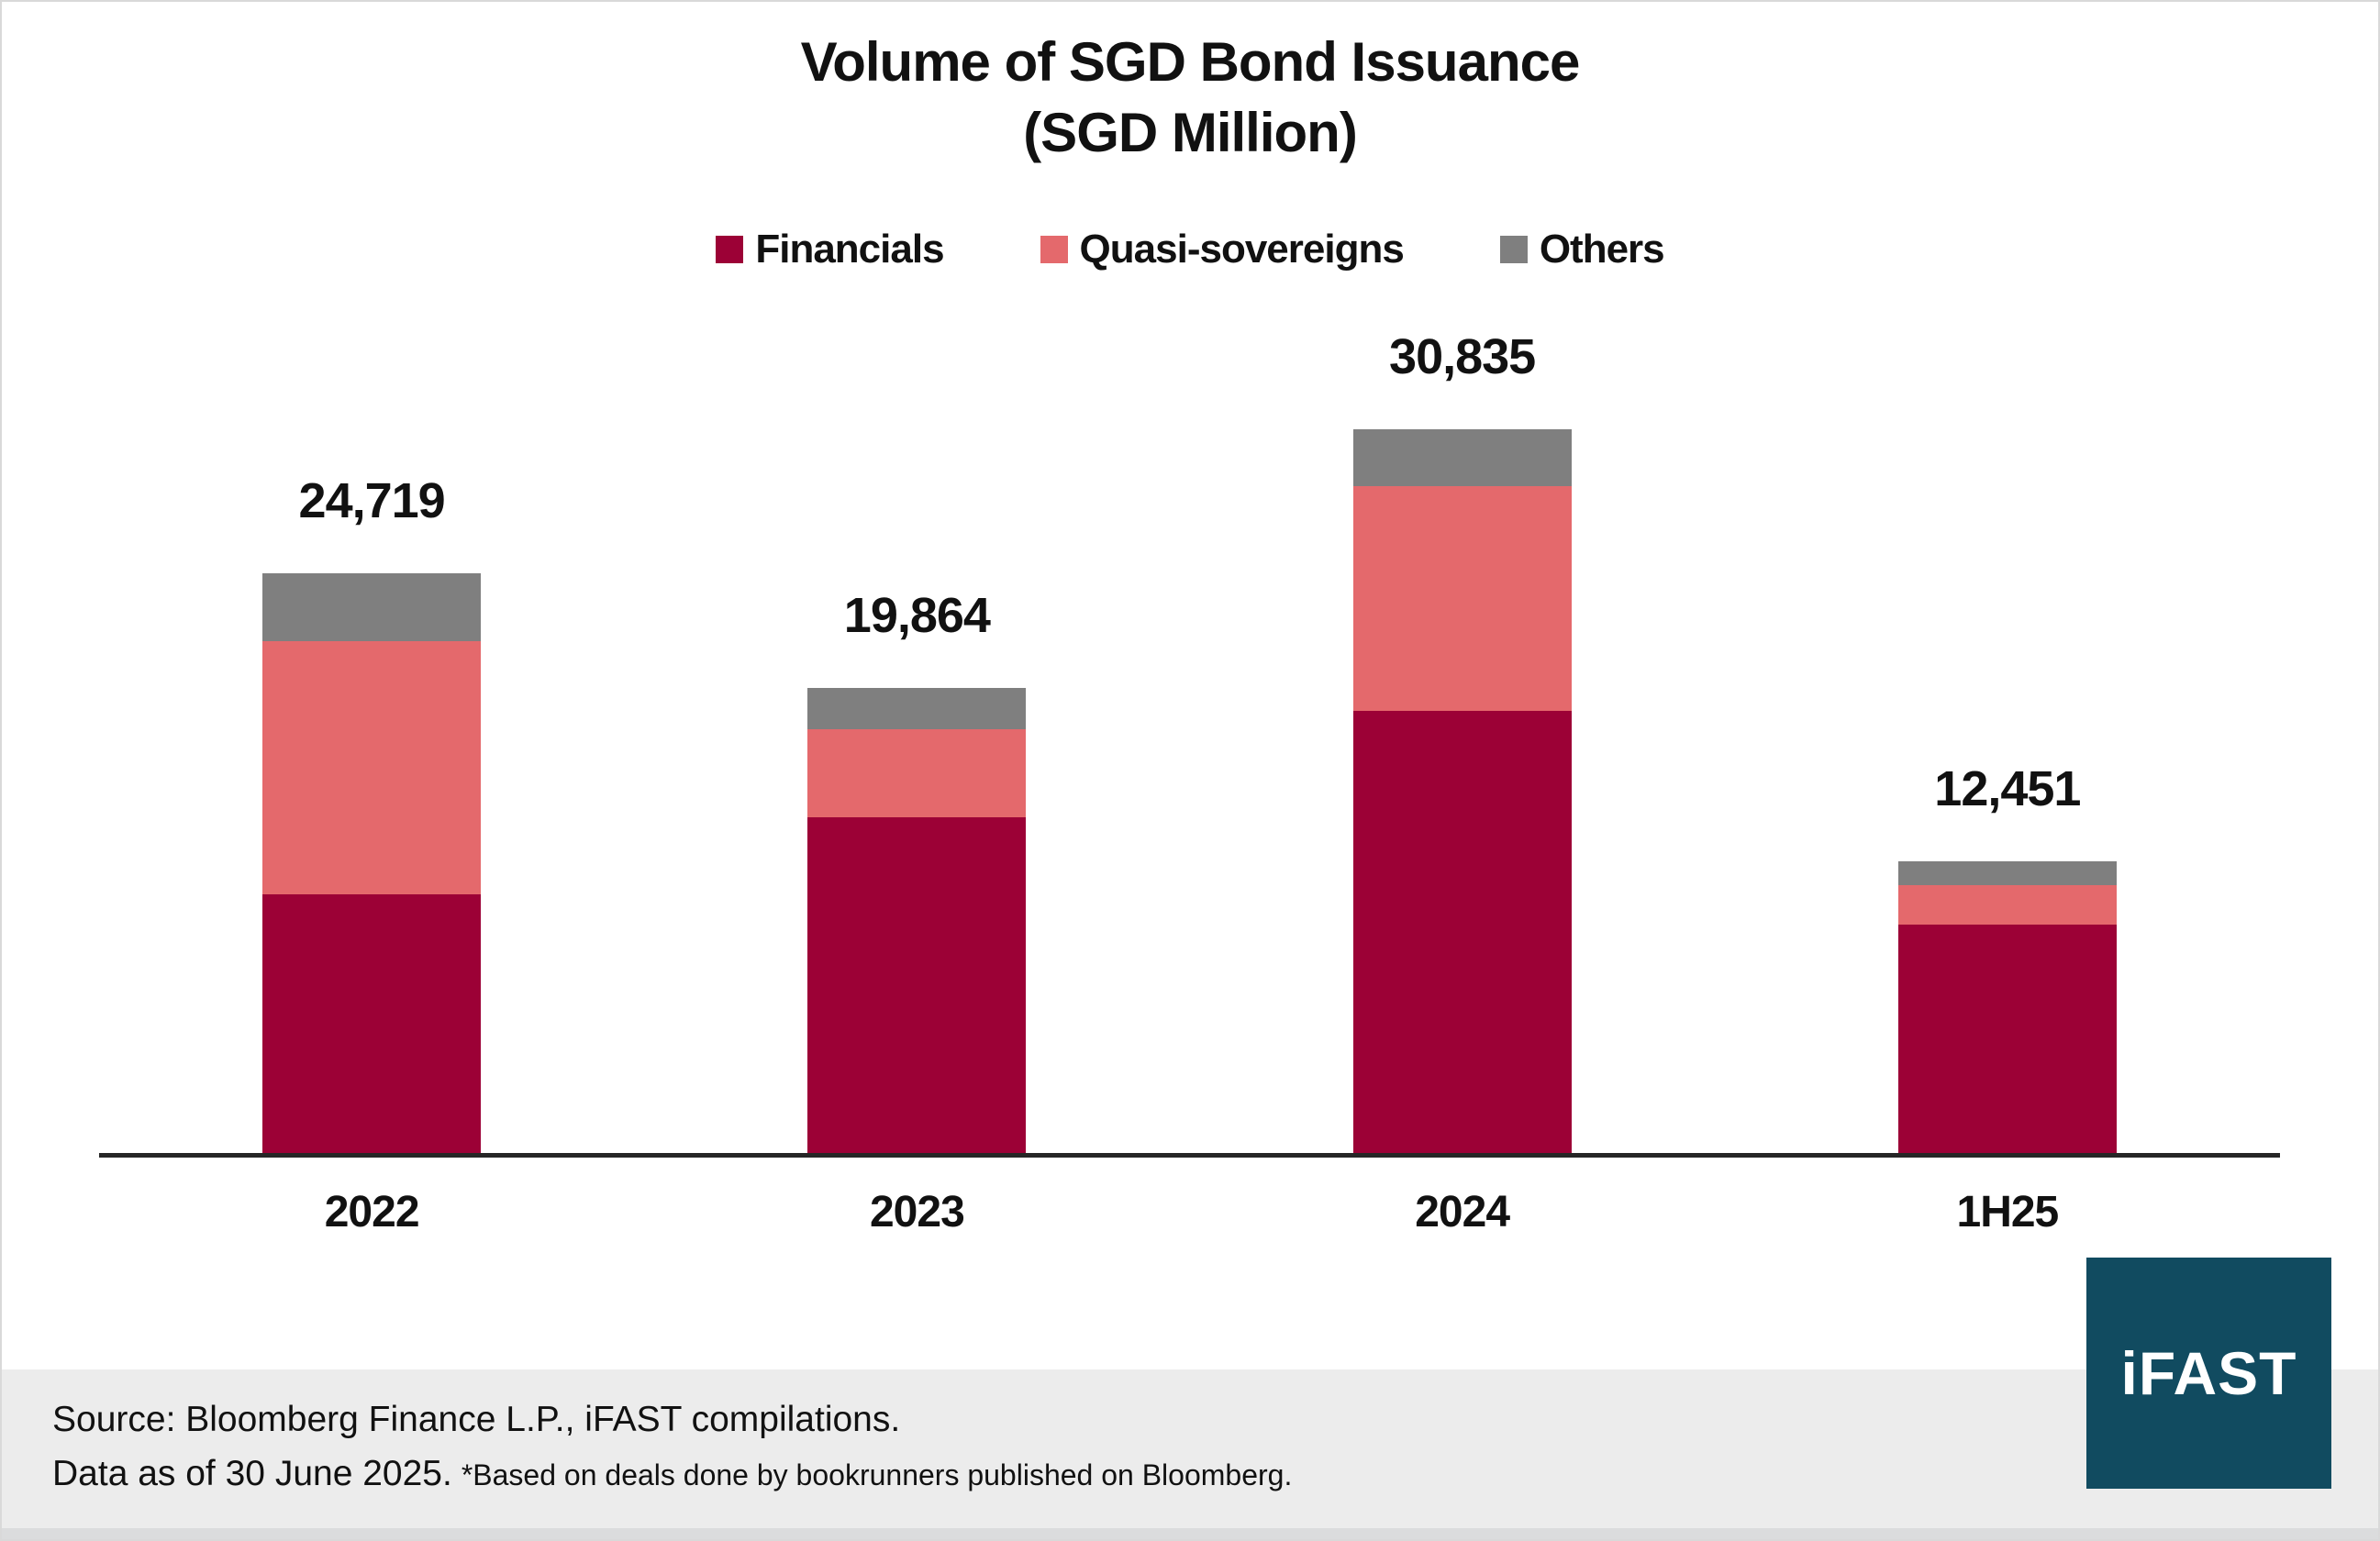 The height and width of the screenshot is (1541, 2380). What do you see at coordinates (2007, 724) in the screenshot?
I see `bar-group-1h25: 12,451` at bounding box center [2007, 724].